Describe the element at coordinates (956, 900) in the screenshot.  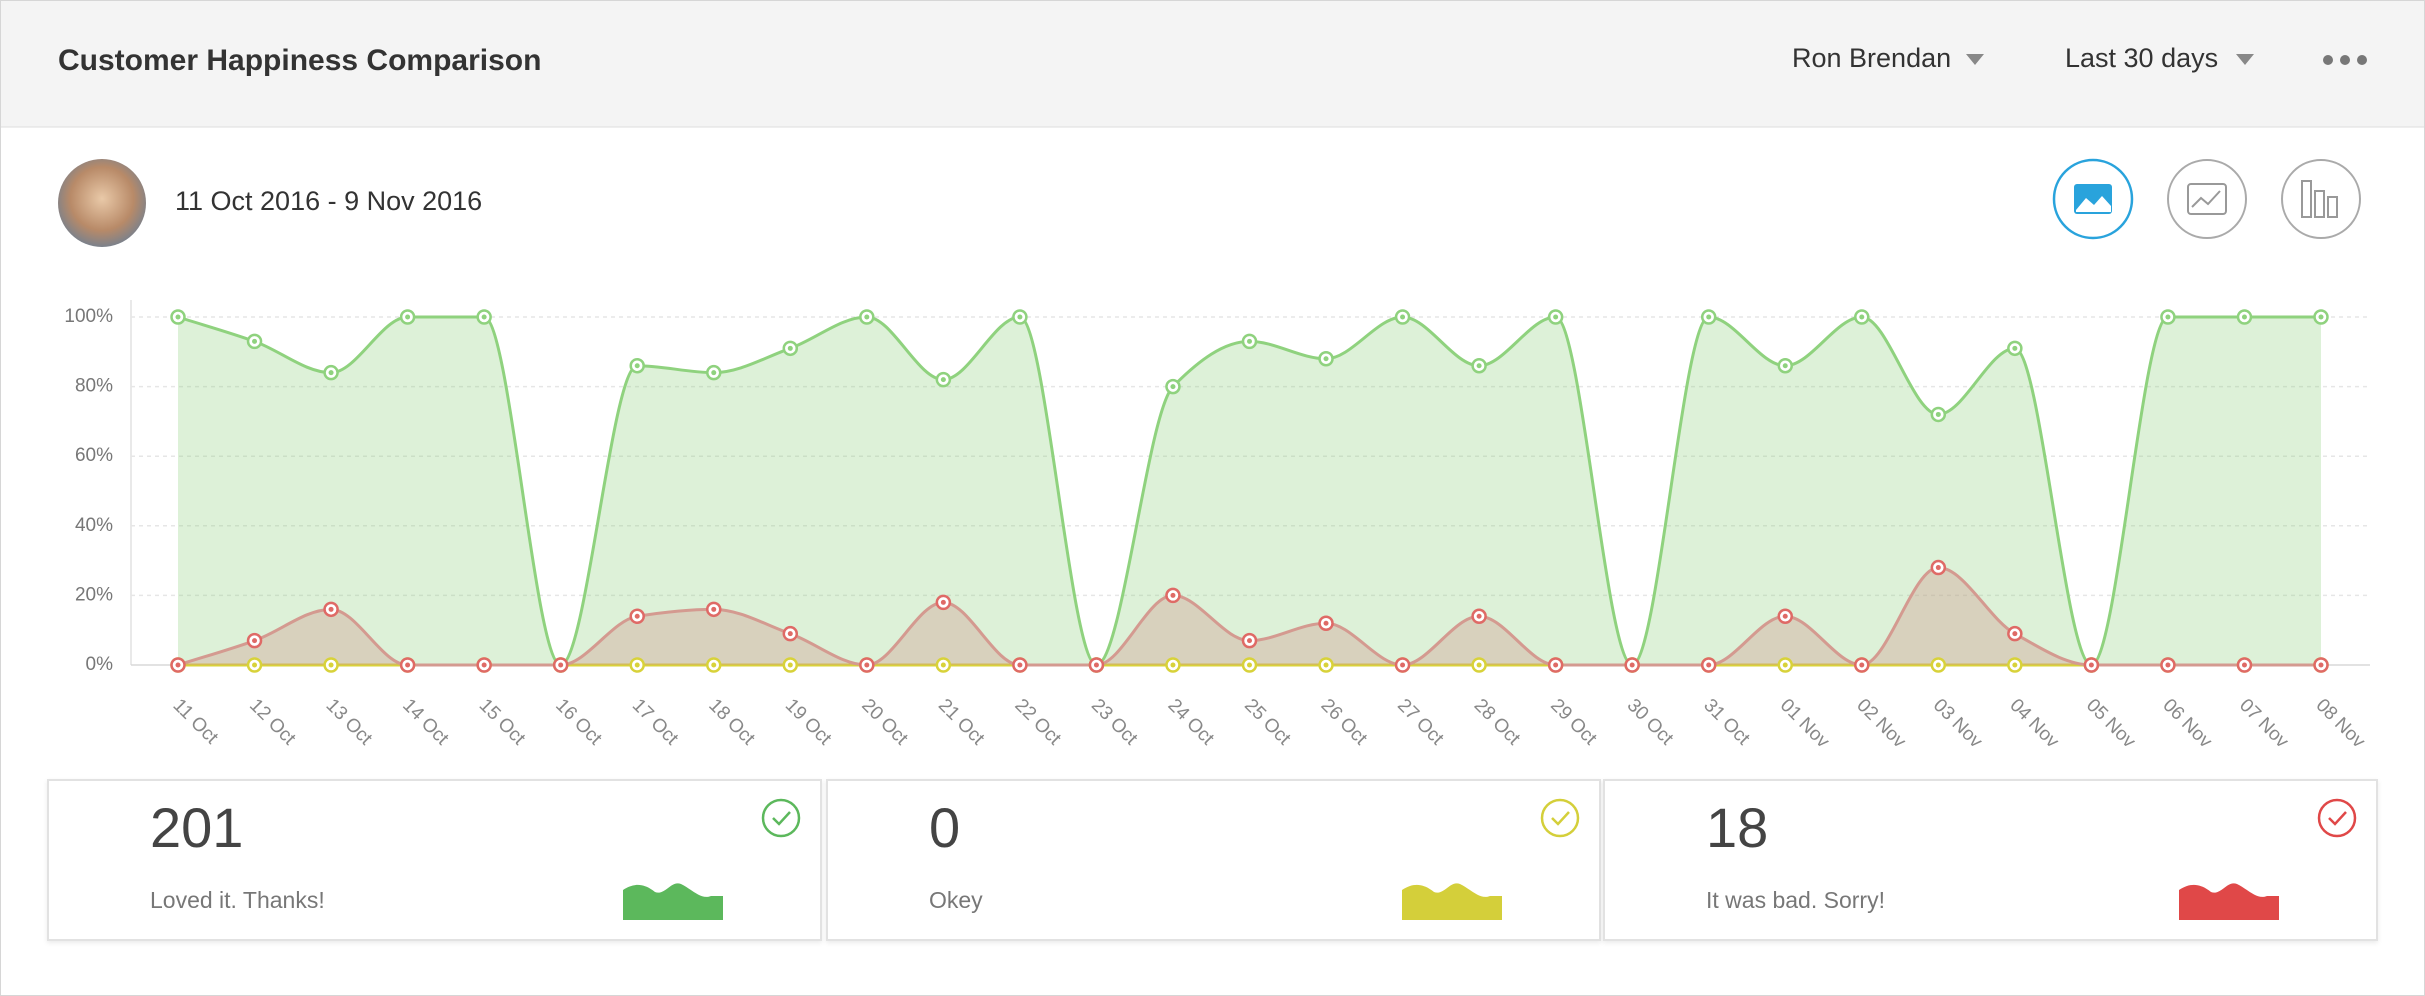
I see `card-label: Okey` at that location.